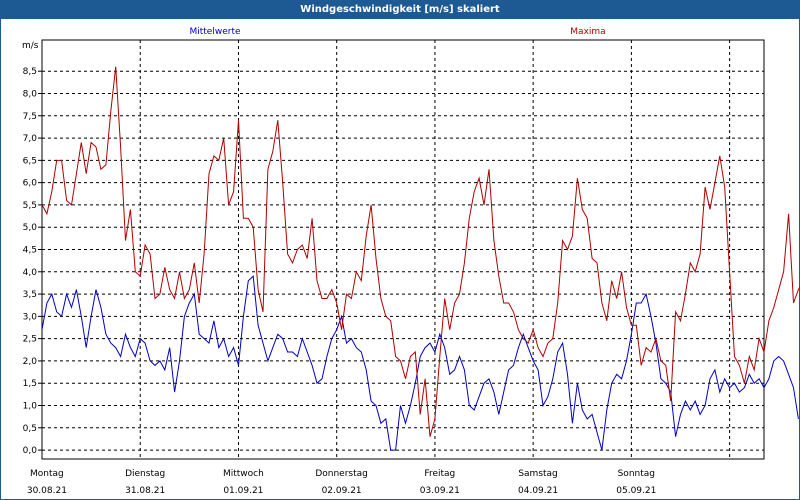 Image resolution: width=800 pixels, height=500 pixels. Describe the element at coordinates (47, 491) in the screenshot. I see `x-date-label: 30.08.21` at that location.